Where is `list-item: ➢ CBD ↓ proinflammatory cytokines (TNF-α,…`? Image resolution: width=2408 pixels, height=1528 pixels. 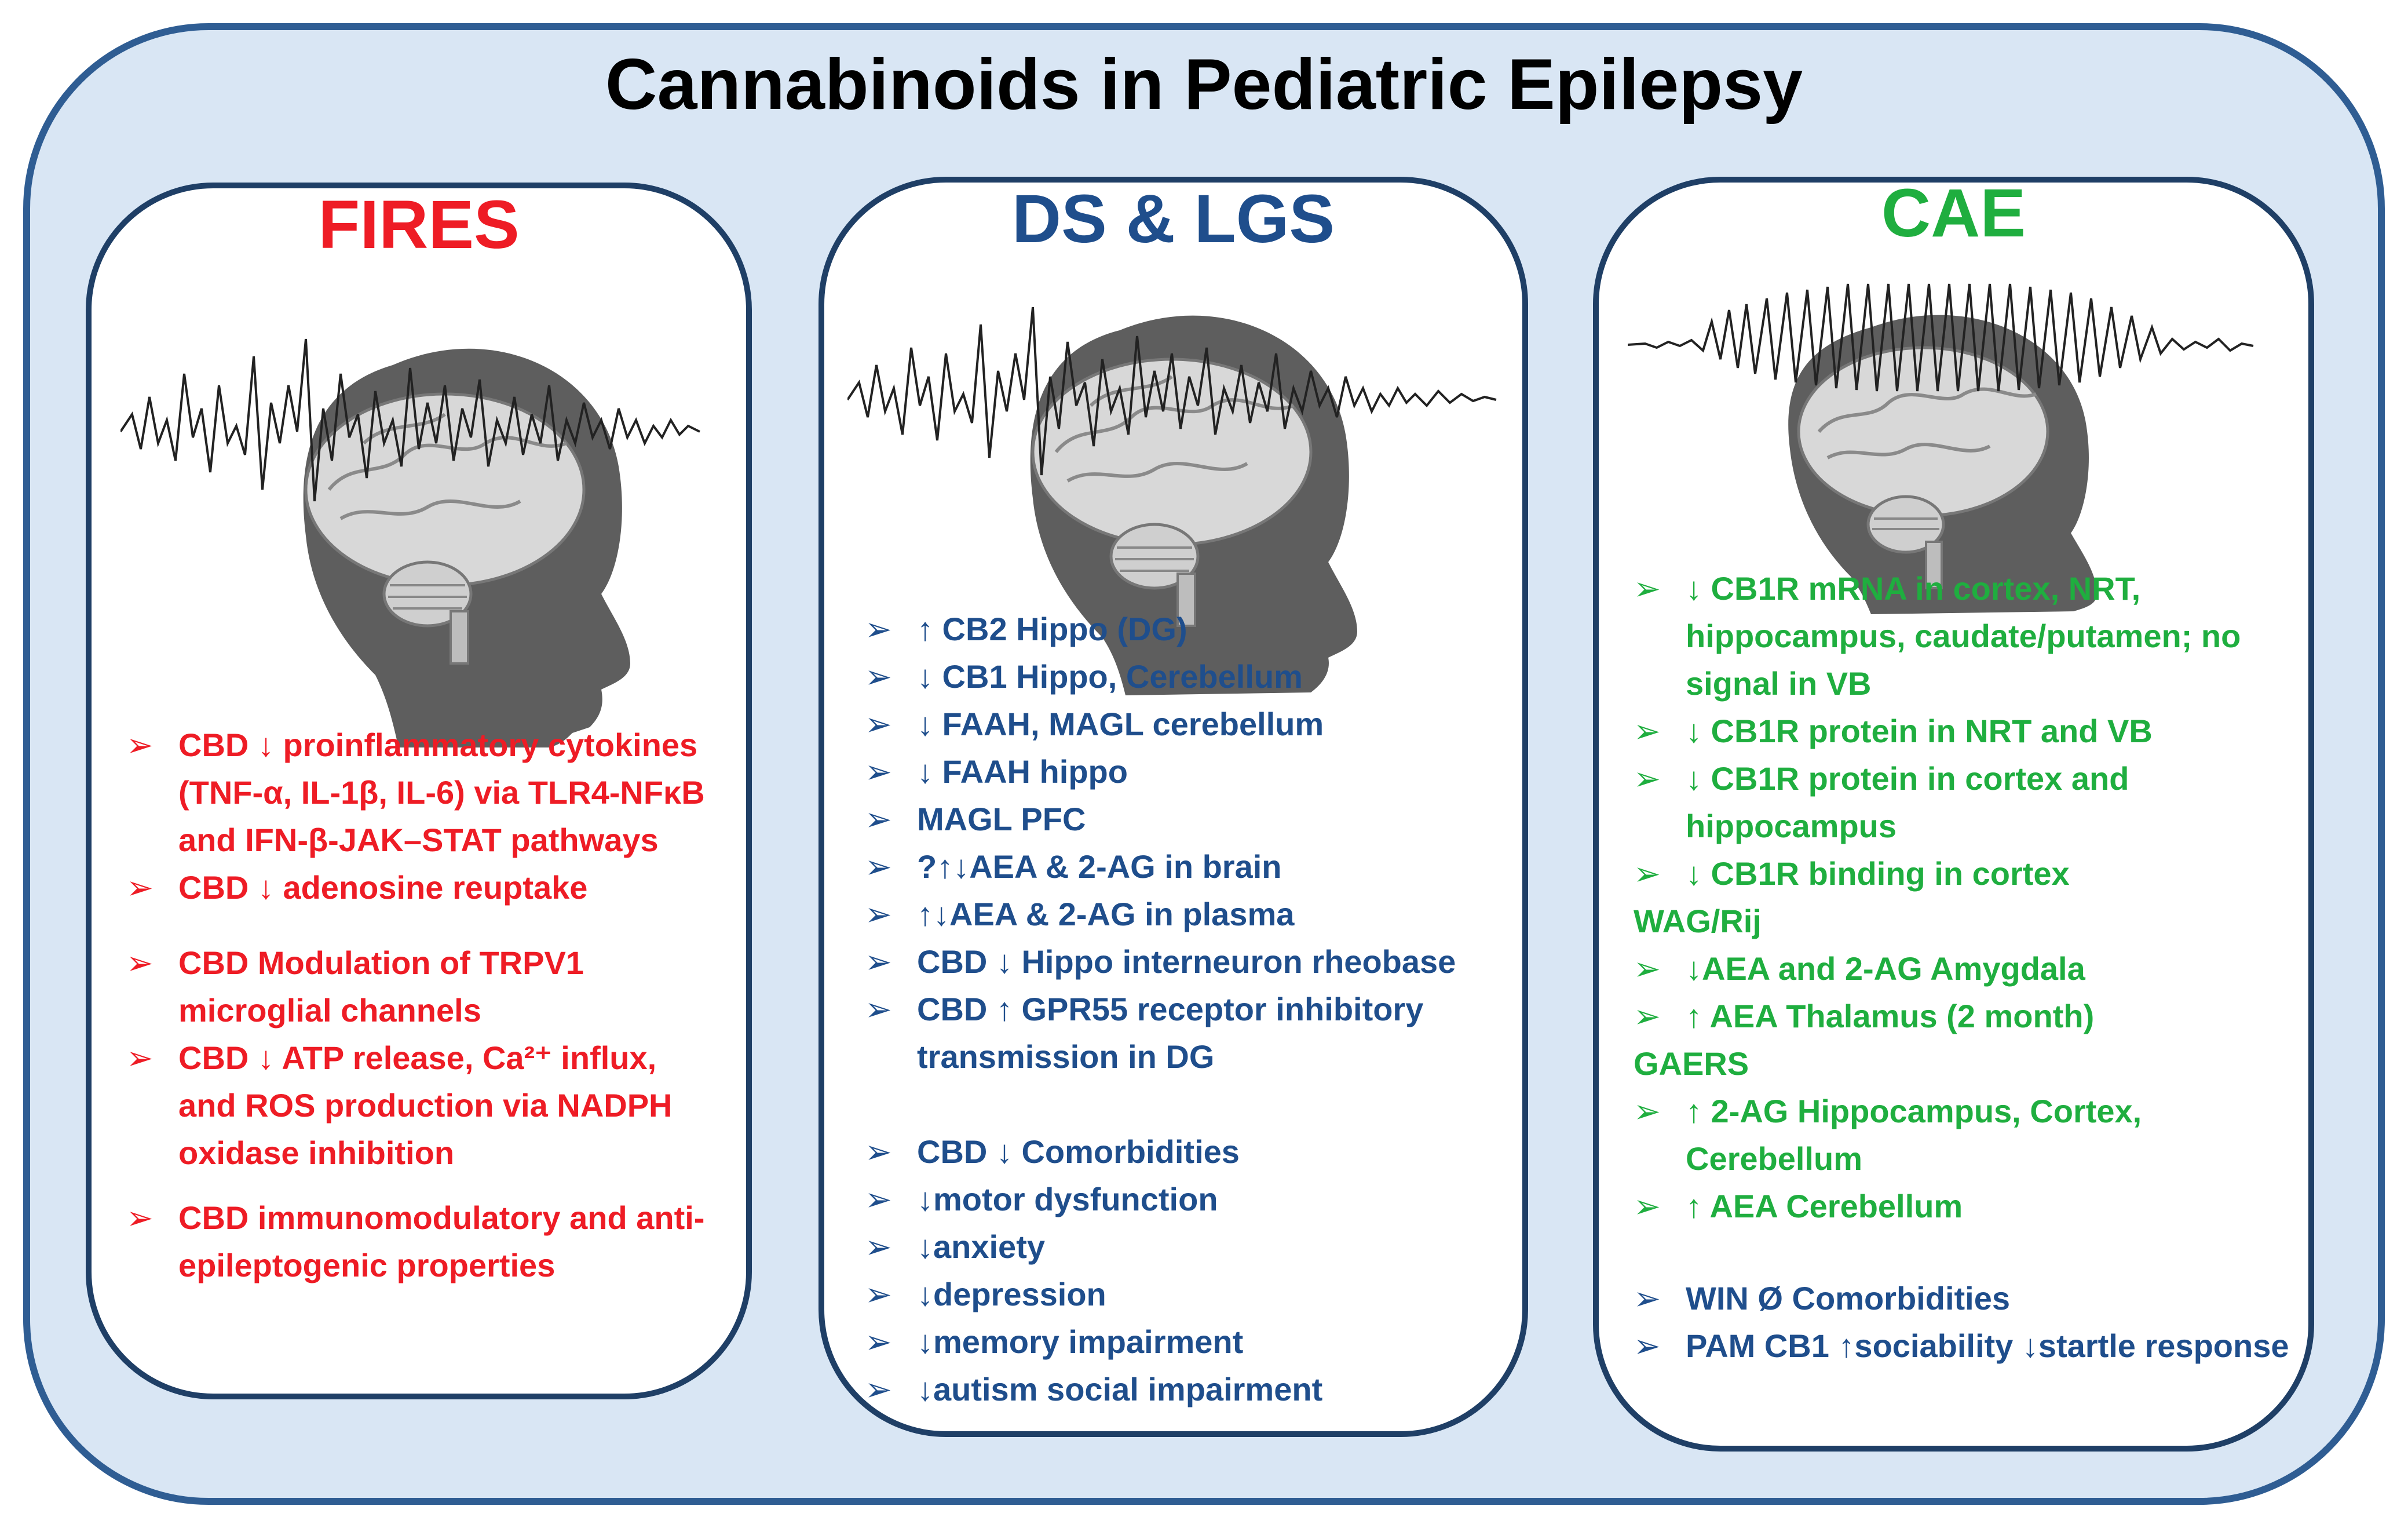 list-item: ➢ CBD ↓ proinflammatory cytokines (TNF-α,… is located at coordinates (425, 793).